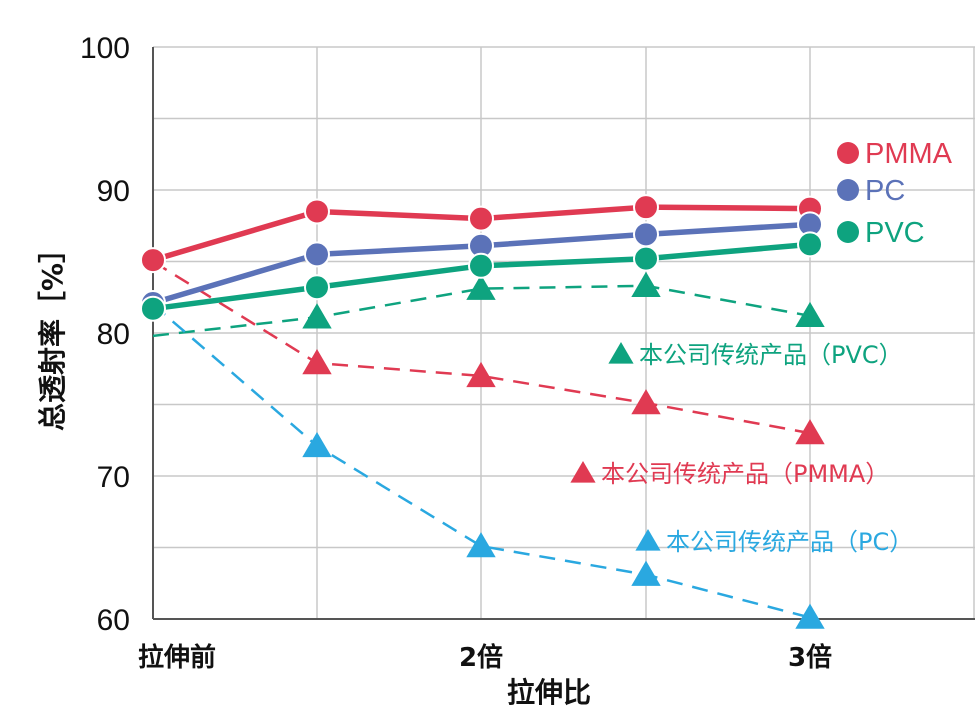 Image resolution: width=976 pixels, height=708 pixels. Describe the element at coordinates (549, 692) in the screenshot. I see `x-axis-title: 拉伸比` at that location.